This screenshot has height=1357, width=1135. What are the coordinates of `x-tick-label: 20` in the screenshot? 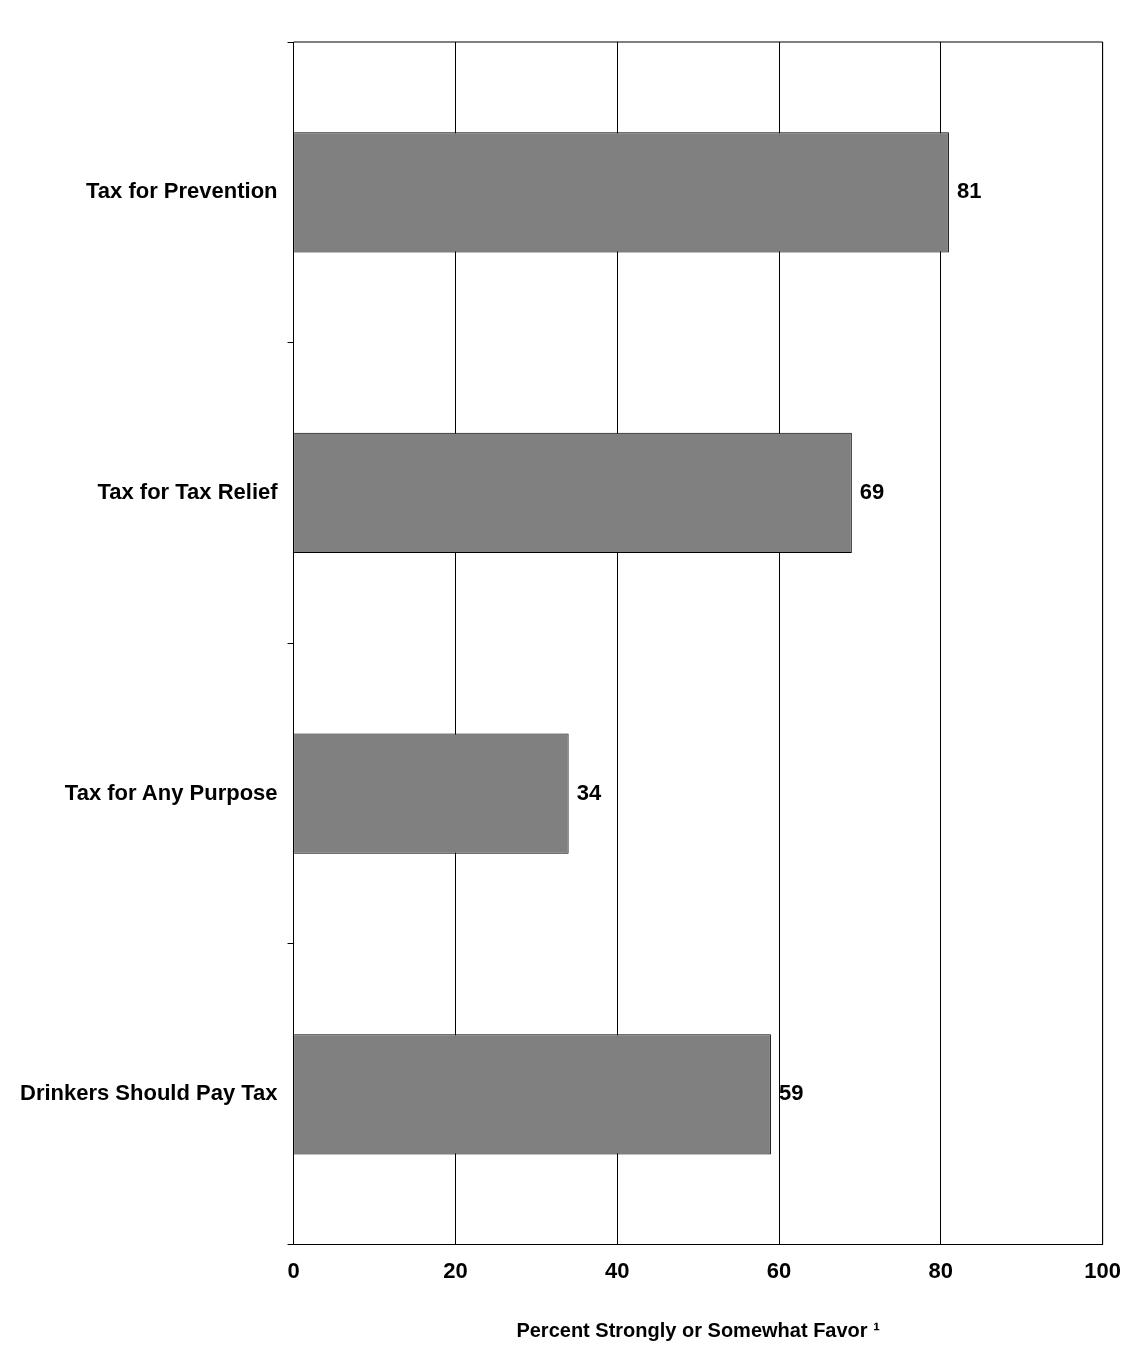 It's located at (455, 1270).